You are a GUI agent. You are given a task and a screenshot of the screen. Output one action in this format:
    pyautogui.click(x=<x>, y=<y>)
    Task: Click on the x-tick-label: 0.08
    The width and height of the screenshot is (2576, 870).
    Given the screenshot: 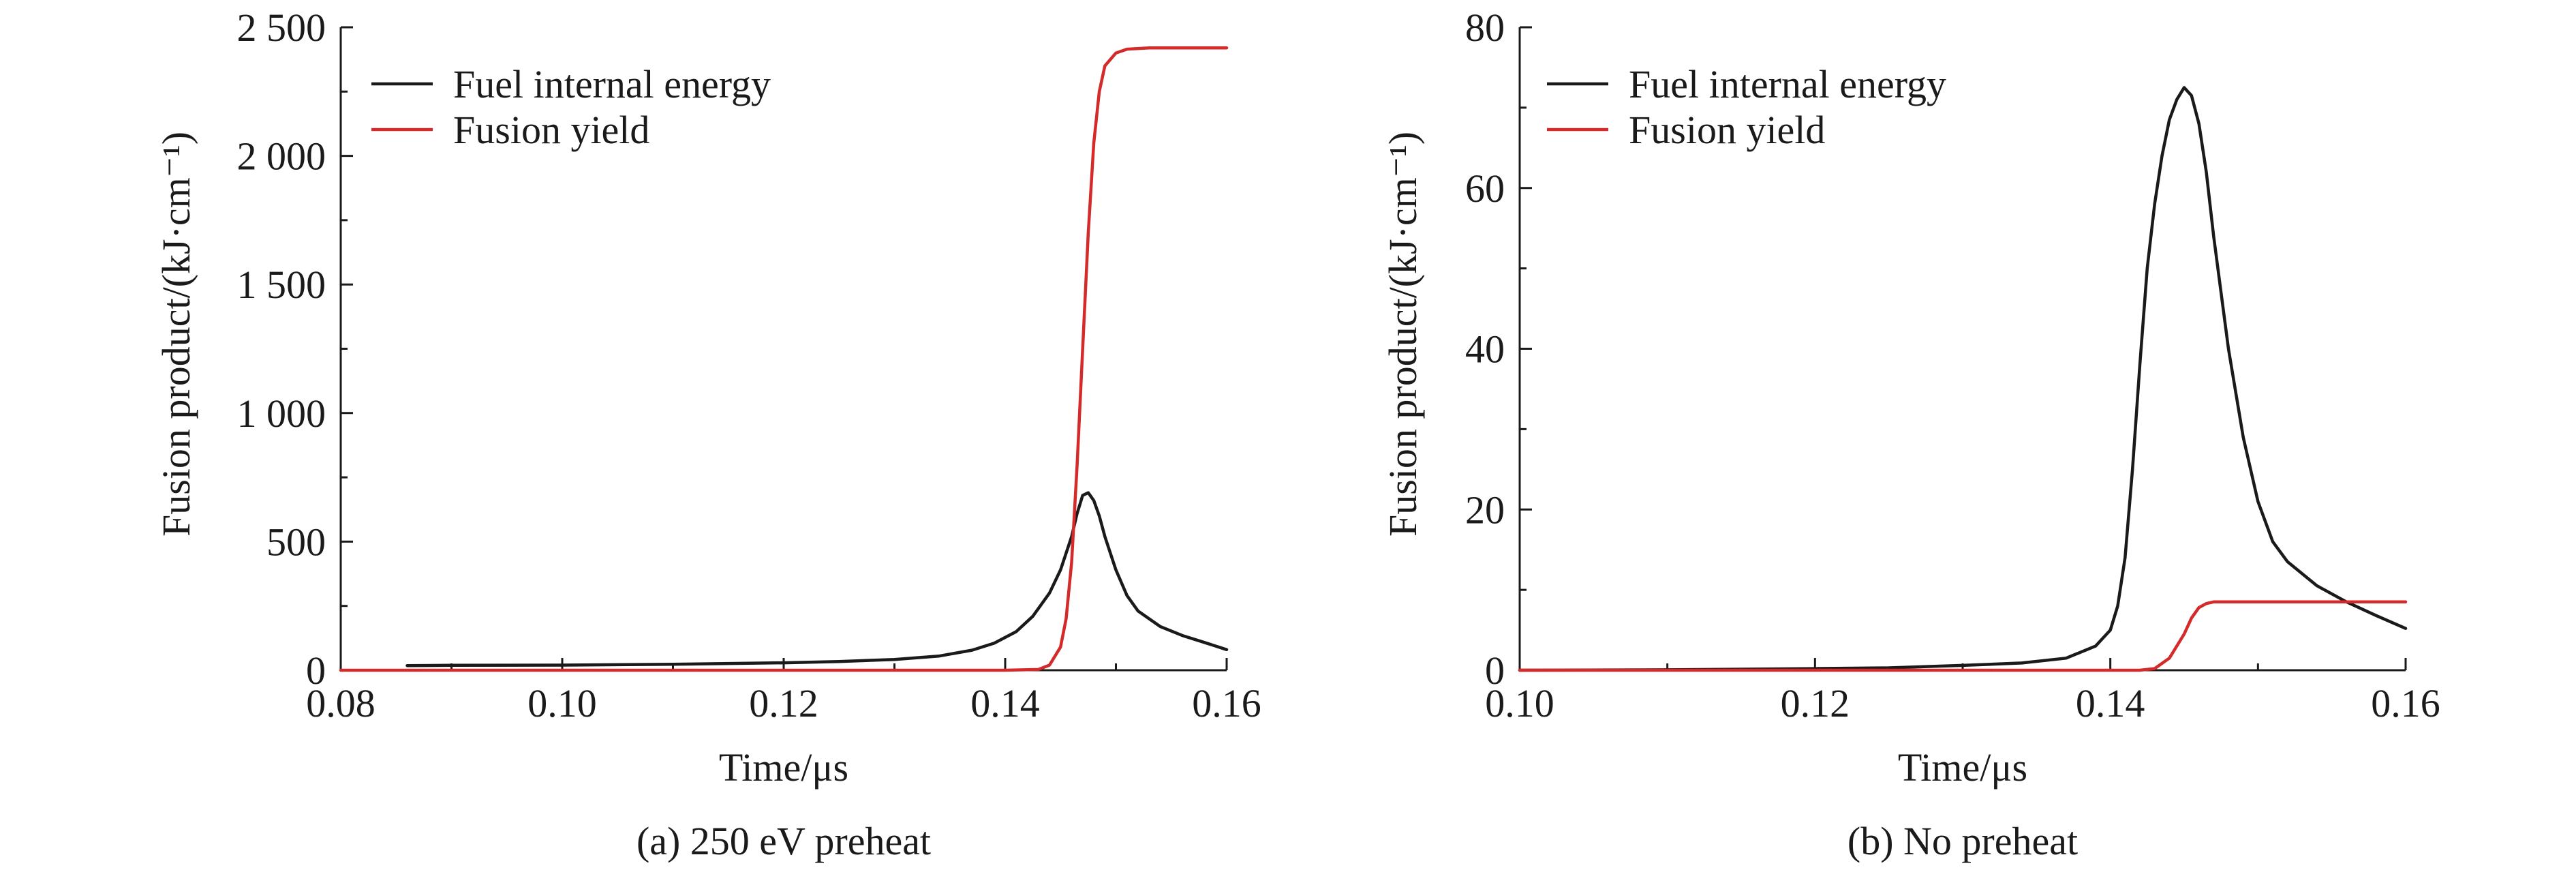 What is the action you would take?
    pyautogui.click(x=340, y=703)
    